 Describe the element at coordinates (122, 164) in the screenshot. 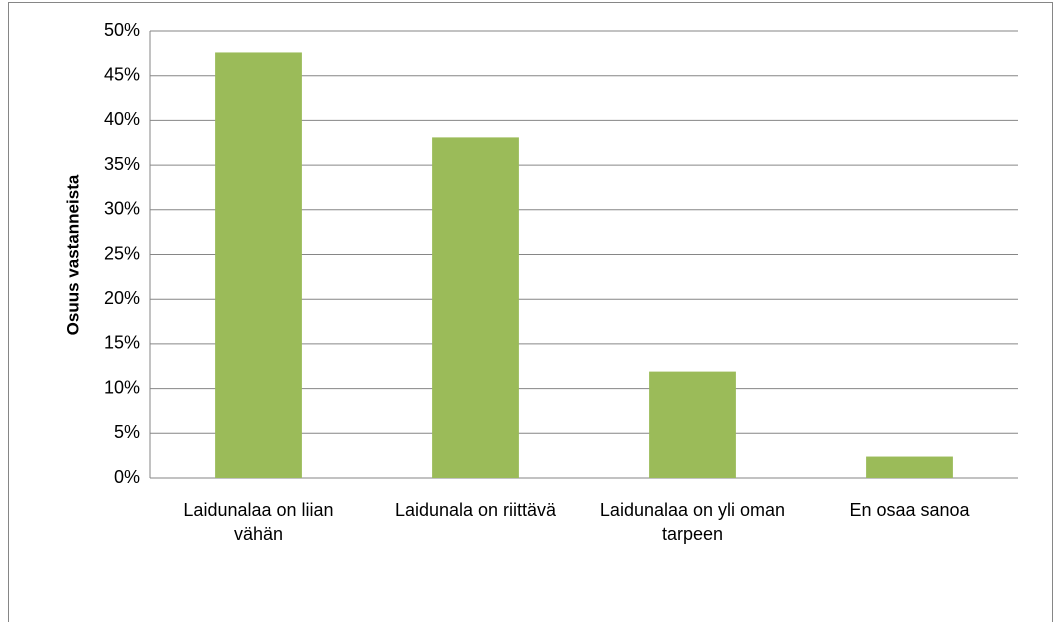

I see `y-tick-label: 35%` at that location.